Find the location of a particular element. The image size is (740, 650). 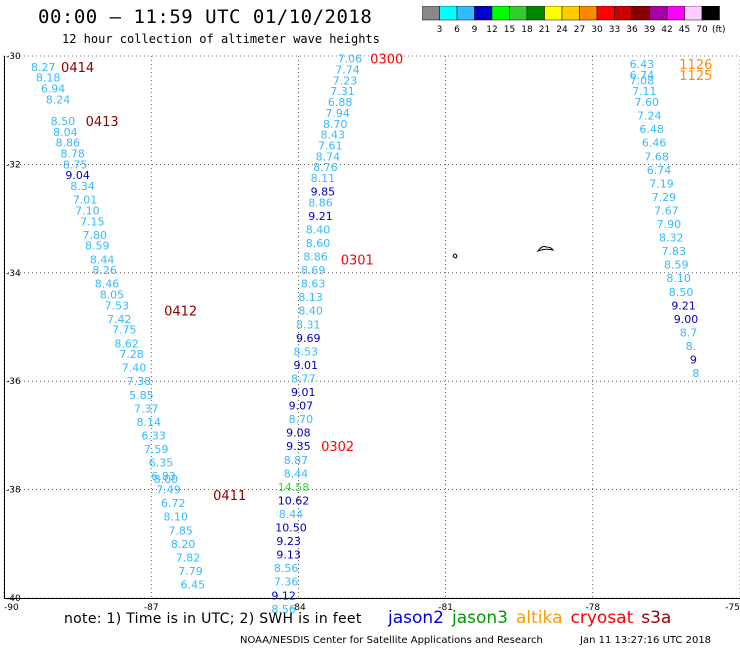

wave-height-label: 9.12 is located at coordinates (283, 595).